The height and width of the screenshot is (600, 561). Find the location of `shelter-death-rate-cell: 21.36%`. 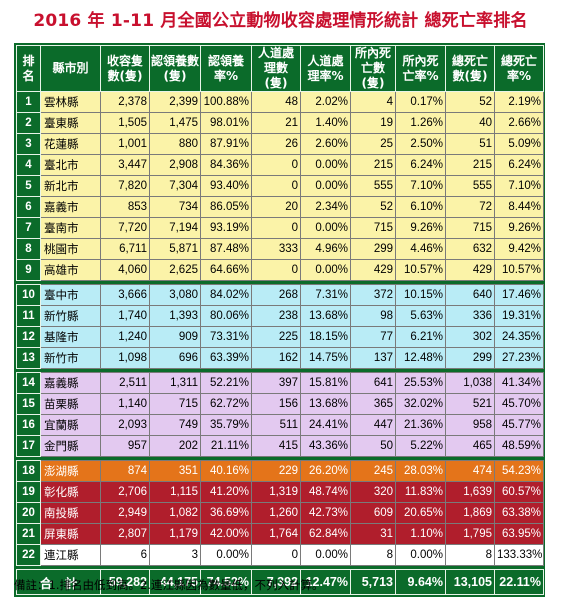

shelter-death-rate-cell: 21.36% is located at coordinates (420, 425).